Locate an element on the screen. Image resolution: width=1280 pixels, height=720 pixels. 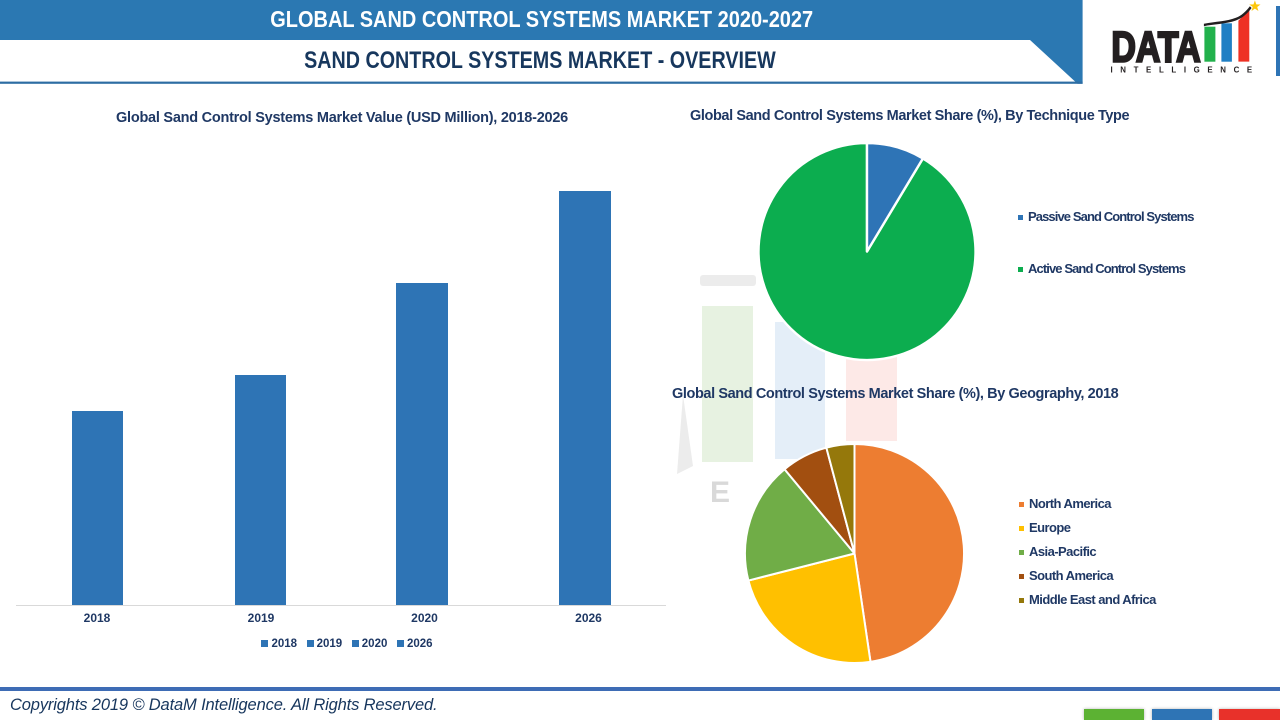
svg-text: DATA is located at coordinates (1155, 48).